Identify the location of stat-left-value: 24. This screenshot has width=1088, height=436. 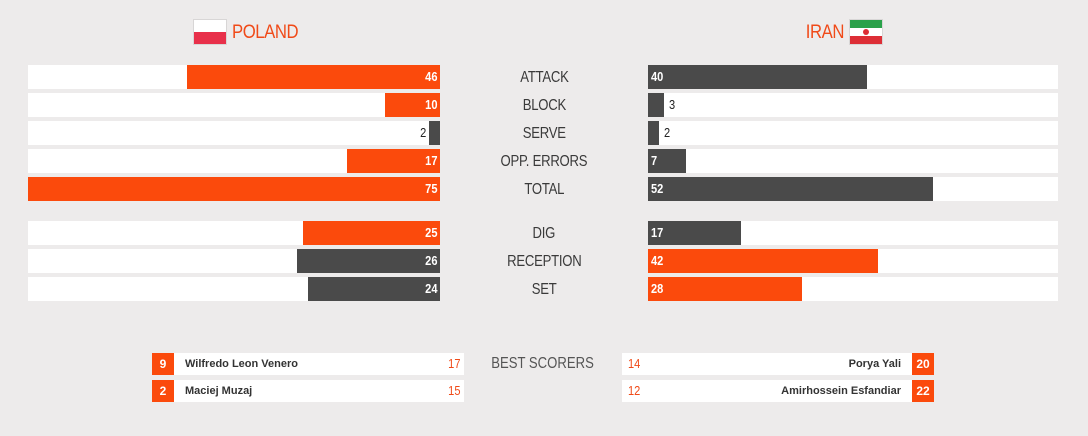
(430, 288).